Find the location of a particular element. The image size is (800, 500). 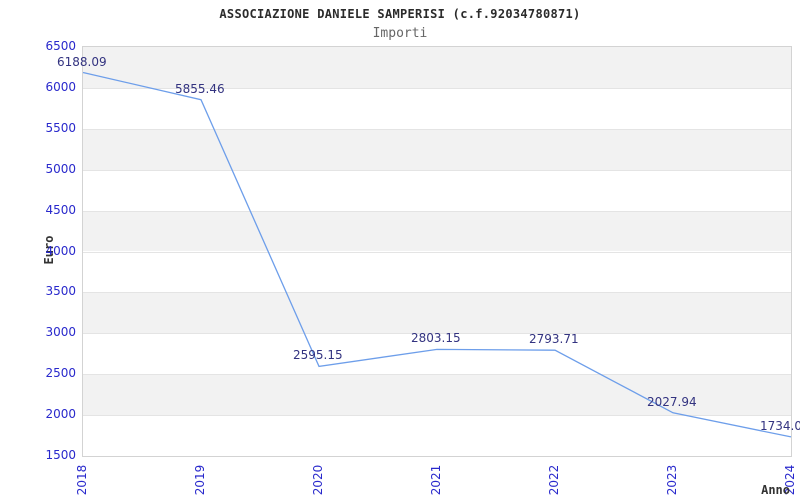

x-tick-label: 2022 is located at coordinates (554, 480).